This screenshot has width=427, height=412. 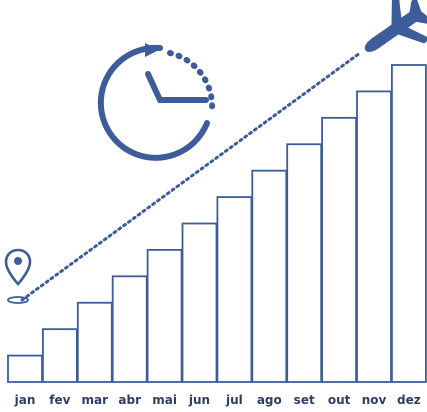 I want to click on bar-dez, so click(x=408, y=223).